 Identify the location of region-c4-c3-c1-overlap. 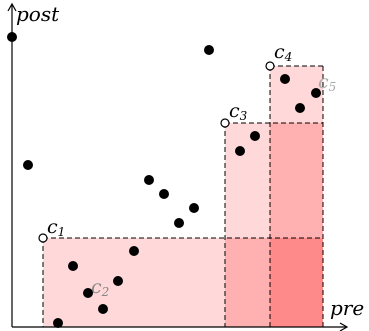
(296, 282).